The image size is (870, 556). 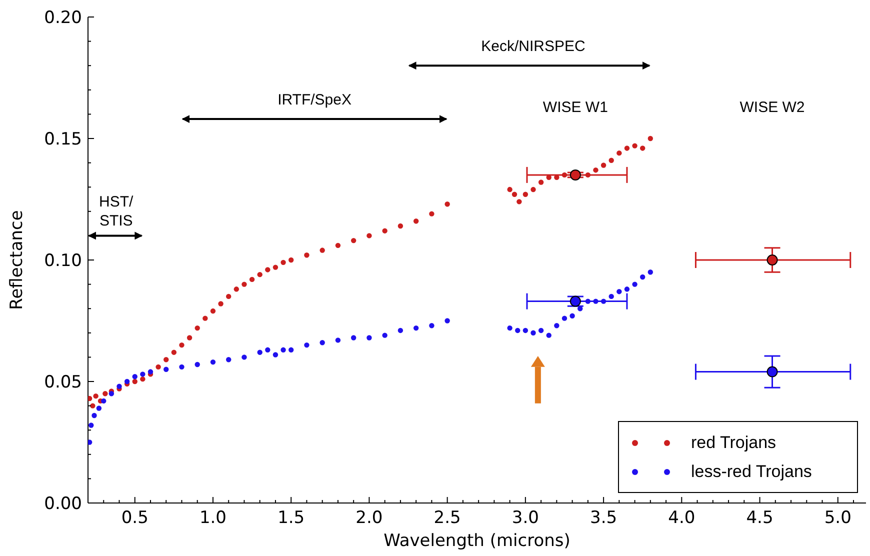 I want to click on x-tick-label: 2.0, so click(x=369, y=518).